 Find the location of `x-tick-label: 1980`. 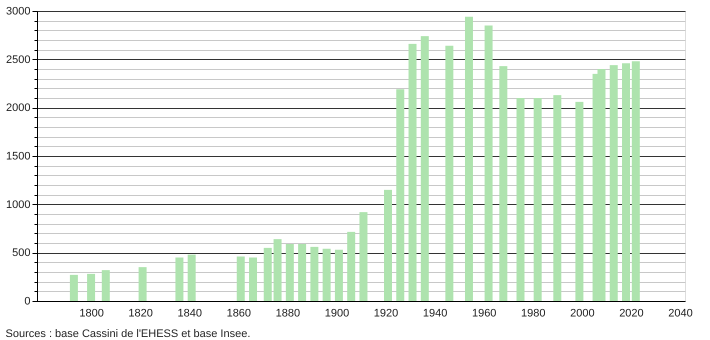

x-tick-label: 1980 is located at coordinates (533, 314).